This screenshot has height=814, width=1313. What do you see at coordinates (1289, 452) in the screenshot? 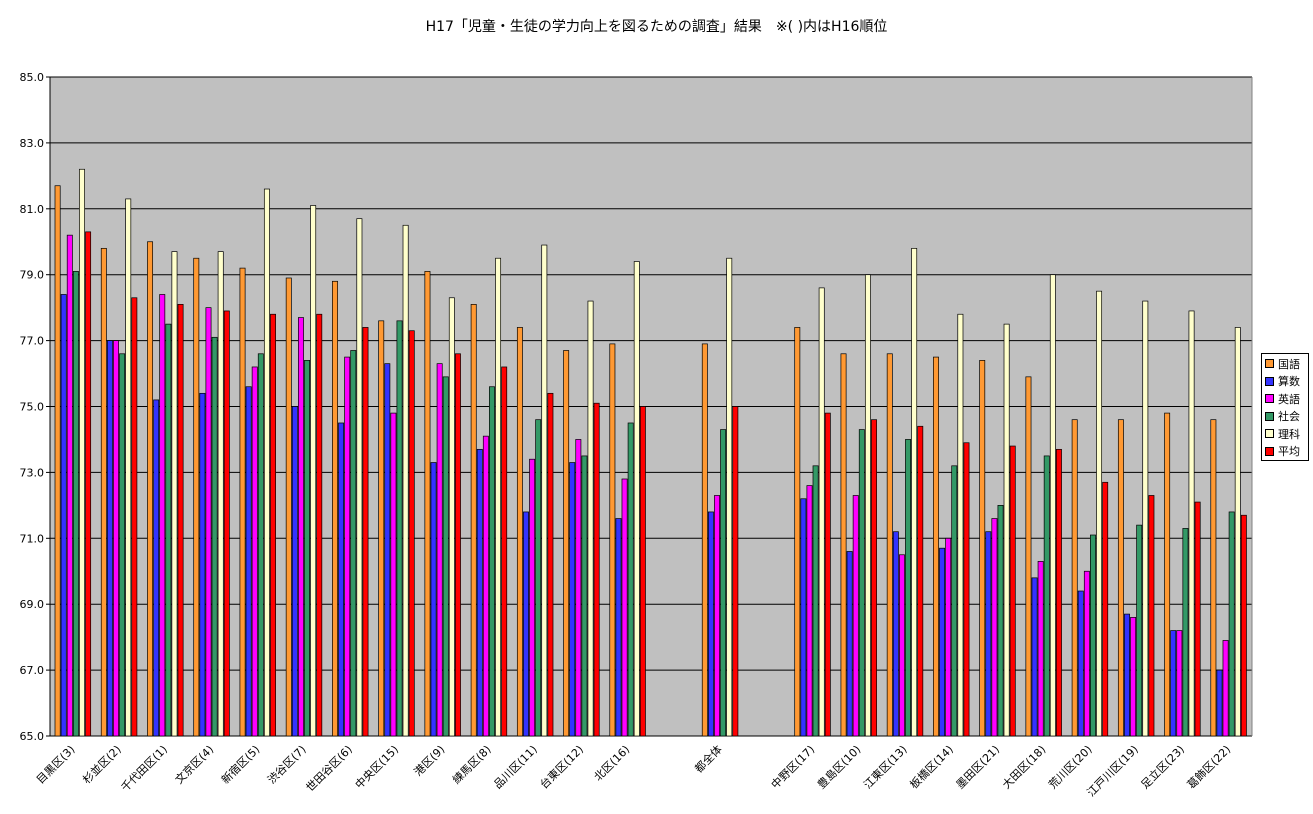
I see `legend-label: 平均` at bounding box center [1289, 452].